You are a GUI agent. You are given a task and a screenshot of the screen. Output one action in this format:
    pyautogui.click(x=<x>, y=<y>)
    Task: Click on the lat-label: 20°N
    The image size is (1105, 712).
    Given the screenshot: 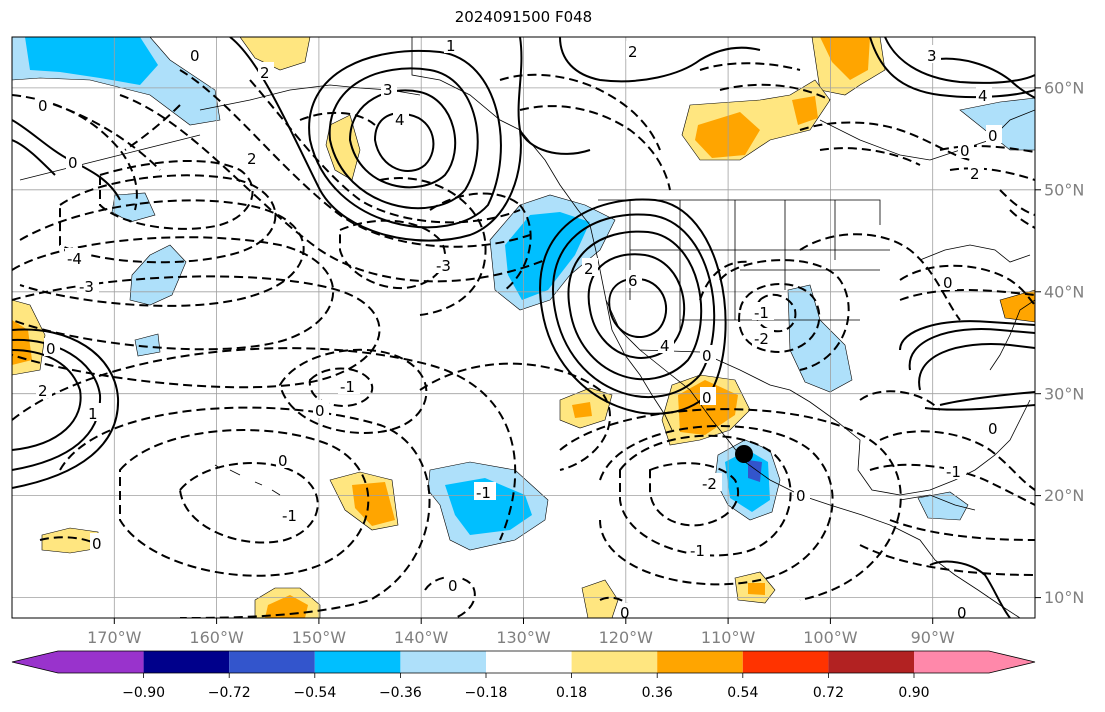 What is the action you would take?
    pyautogui.click(x=1064, y=495)
    